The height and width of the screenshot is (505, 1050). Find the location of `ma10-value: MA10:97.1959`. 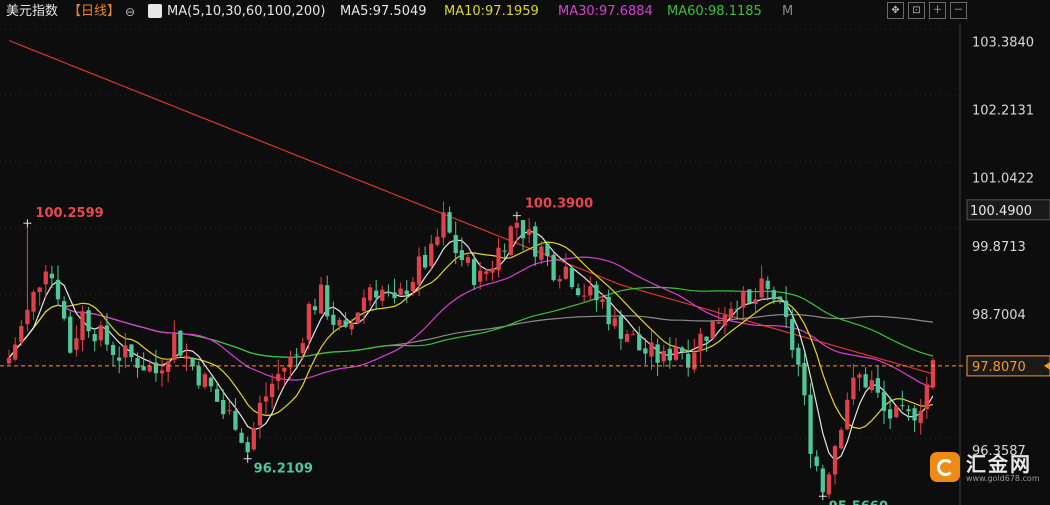

ma10-value: MA10:97.1959 is located at coordinates (491, 11).